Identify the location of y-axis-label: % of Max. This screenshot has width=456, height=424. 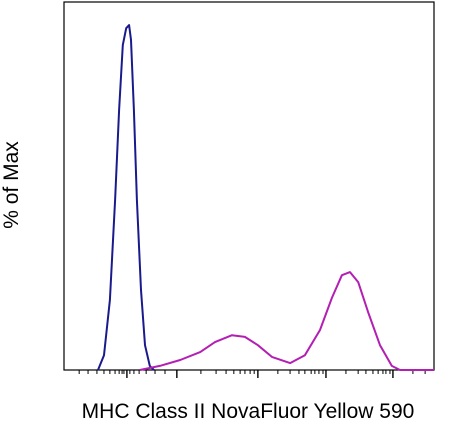
(11, 185).